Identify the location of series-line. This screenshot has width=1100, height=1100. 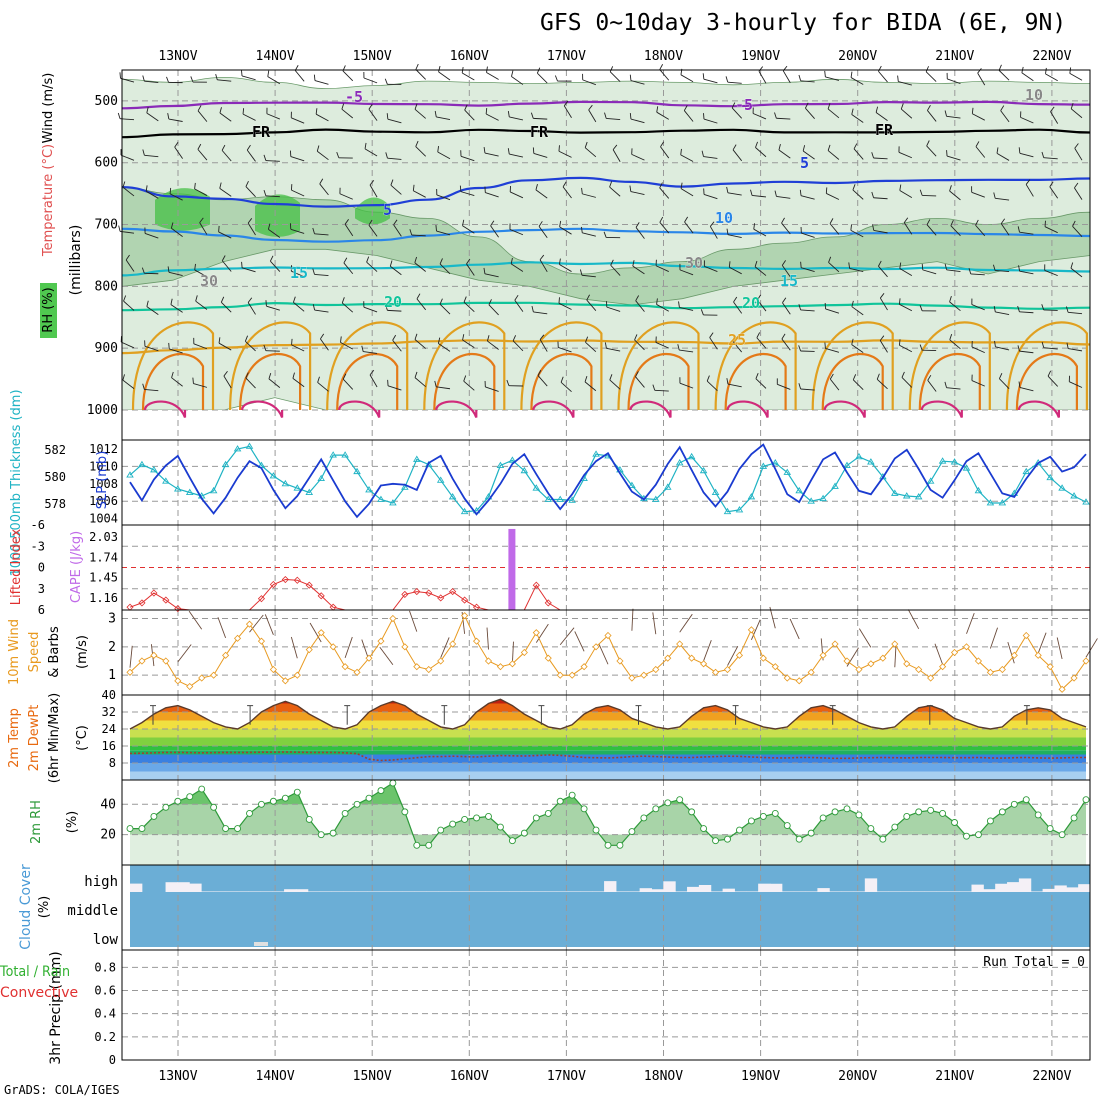
(608, 481).